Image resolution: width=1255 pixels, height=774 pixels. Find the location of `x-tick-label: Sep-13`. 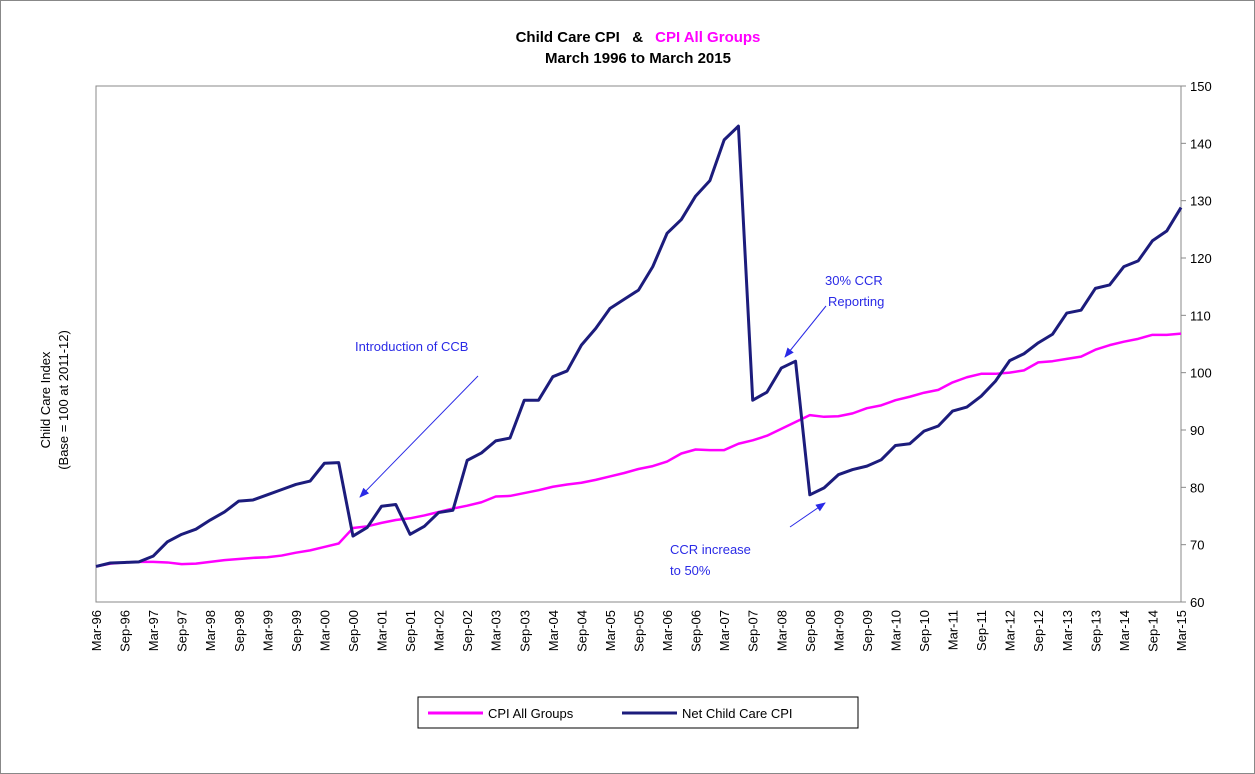

x-tick-label: Sep-13 is located at coordinates (1095, 631).